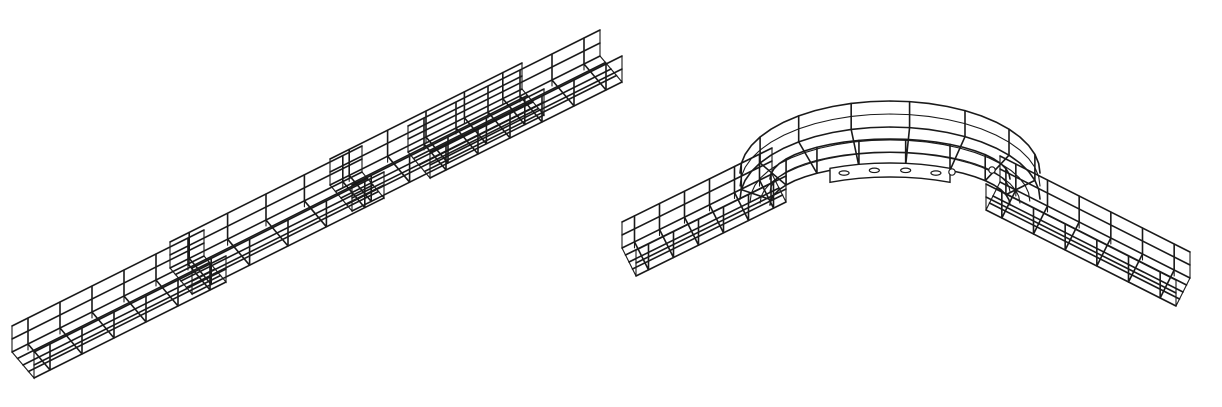 This screenshot has height=407, width=1222. Describe the element at coordinates (890, 137) in the screenshot. I see `bend-top-rail` at that location.